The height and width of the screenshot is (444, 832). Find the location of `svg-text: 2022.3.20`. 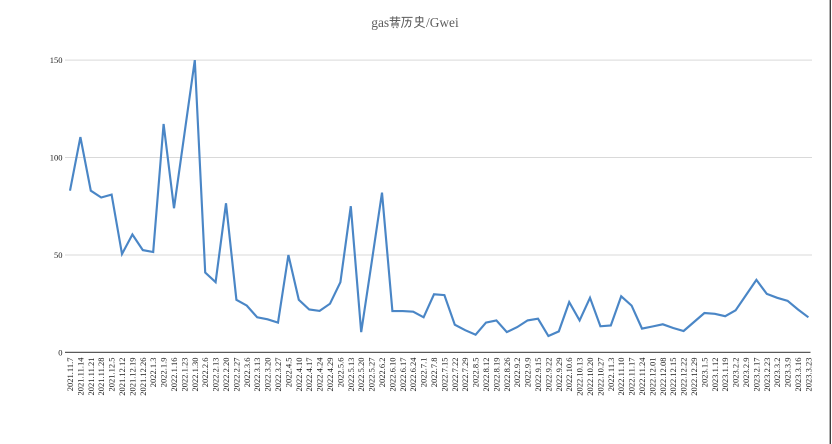

svg-text: 2022.3.20 is located at coordinates (268, 375).